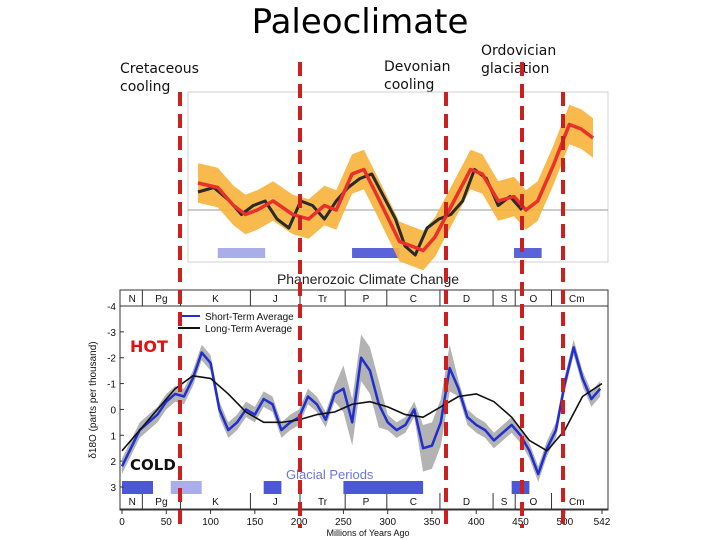 The image size is (720, 540). What do you see at coordinates (249, 329) in the screenshot?
I see `legend-label-long: Long-Term Average` at bounding box center [249, 329].